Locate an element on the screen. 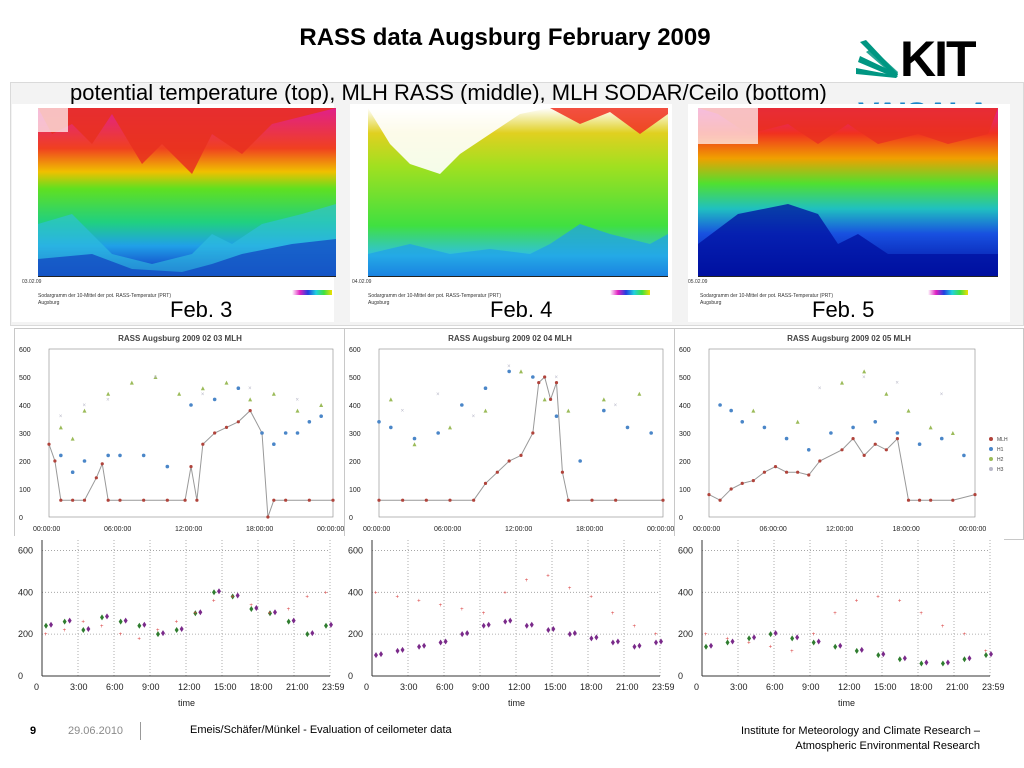 The image size is (1024, 768). mlh-ytick-label: 500 is located at coordinates (685, 378).